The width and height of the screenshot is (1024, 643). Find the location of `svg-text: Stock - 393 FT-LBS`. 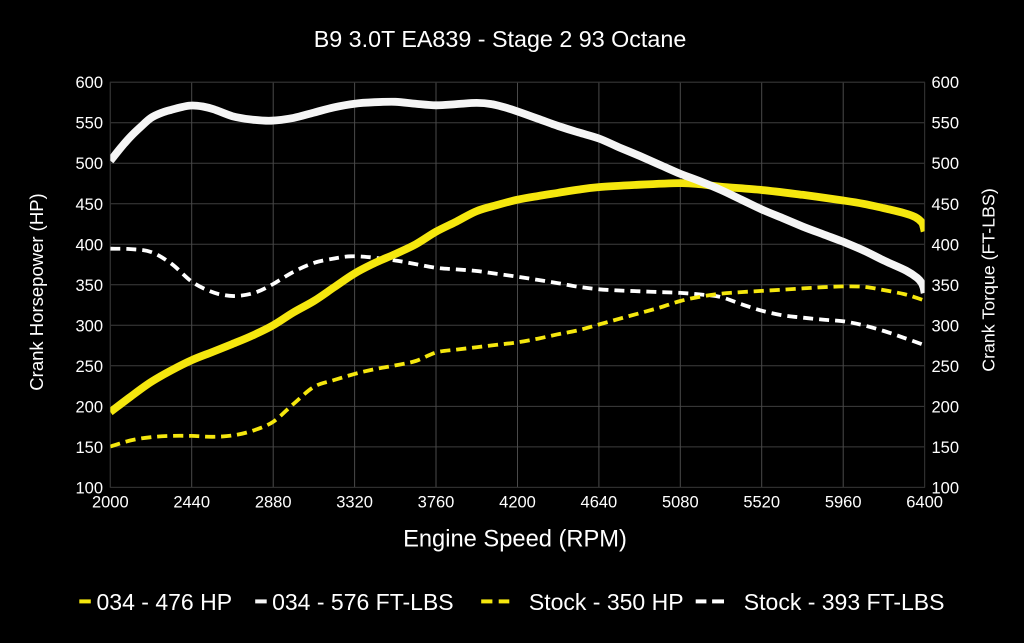

svg-text: Stock - 393 FT-LBS is located at coordinates (844, 602).